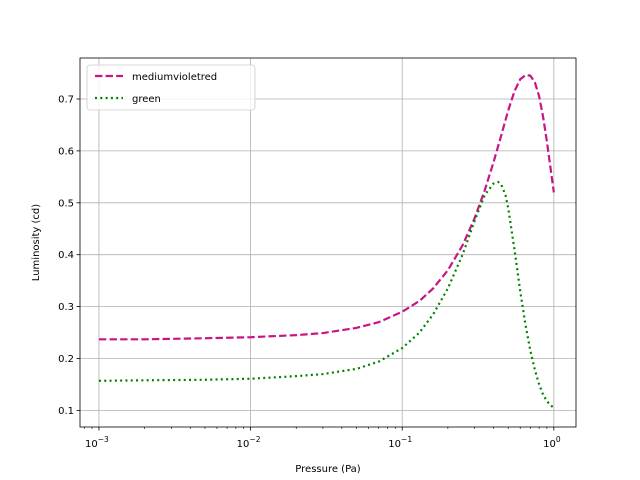 Image resolution: width=640 pixels, height=480 pixels. I want to click on x-tick-exponent: 0, so click(558, 439).